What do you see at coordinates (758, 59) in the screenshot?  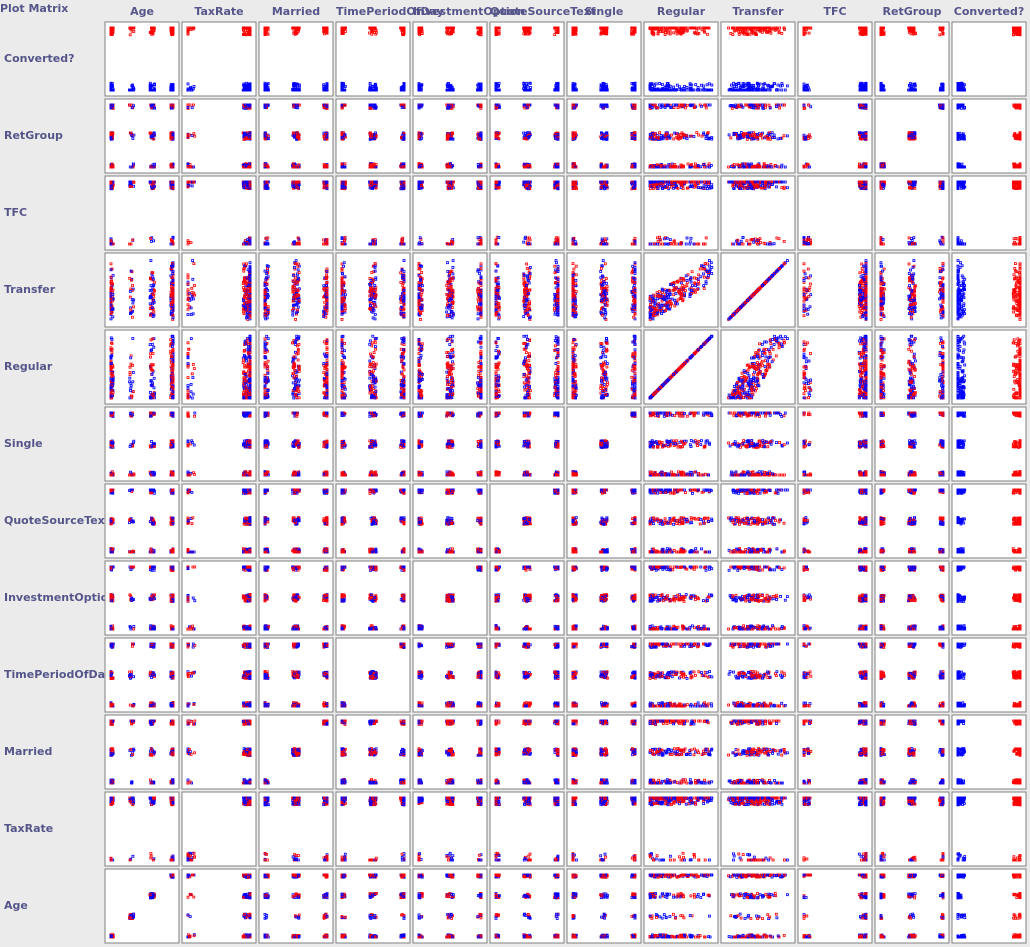 I see `cell-converted-vs-transfer` at bounding box center [758, 59].